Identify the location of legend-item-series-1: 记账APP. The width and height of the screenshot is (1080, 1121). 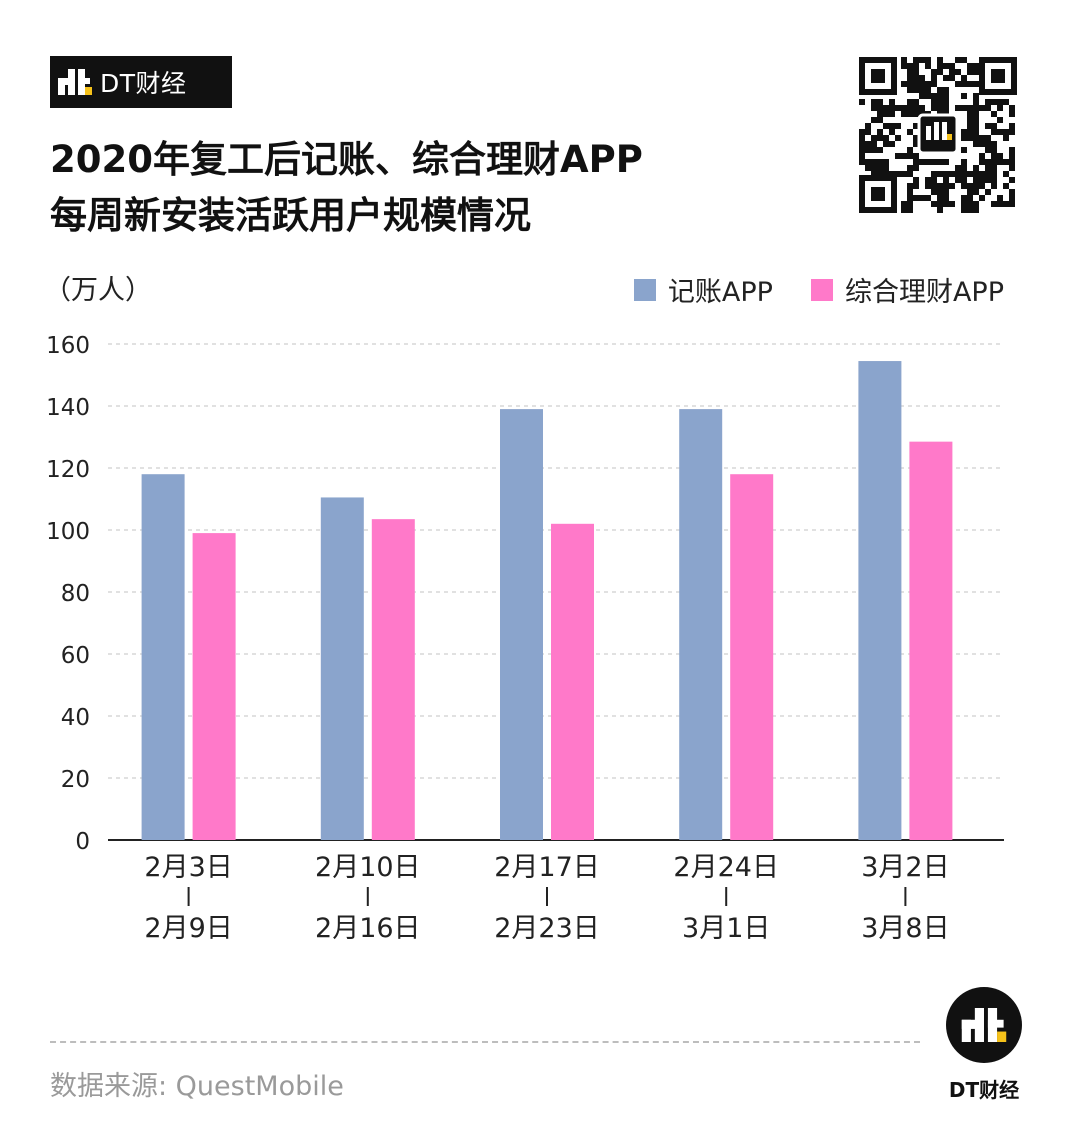
(703, 289).